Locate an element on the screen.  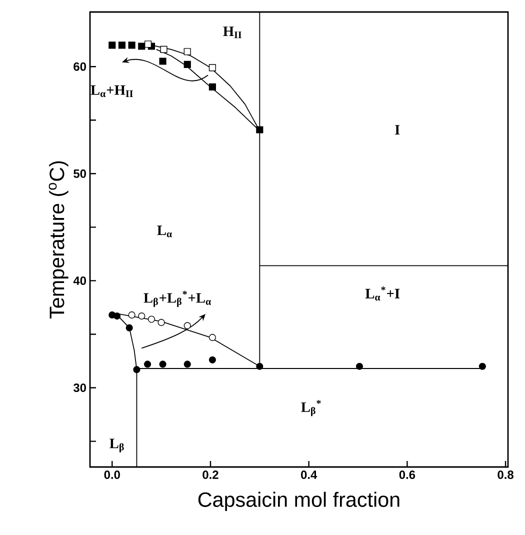
x-tick-label: 0.4 is located at coordinates (309, 474).